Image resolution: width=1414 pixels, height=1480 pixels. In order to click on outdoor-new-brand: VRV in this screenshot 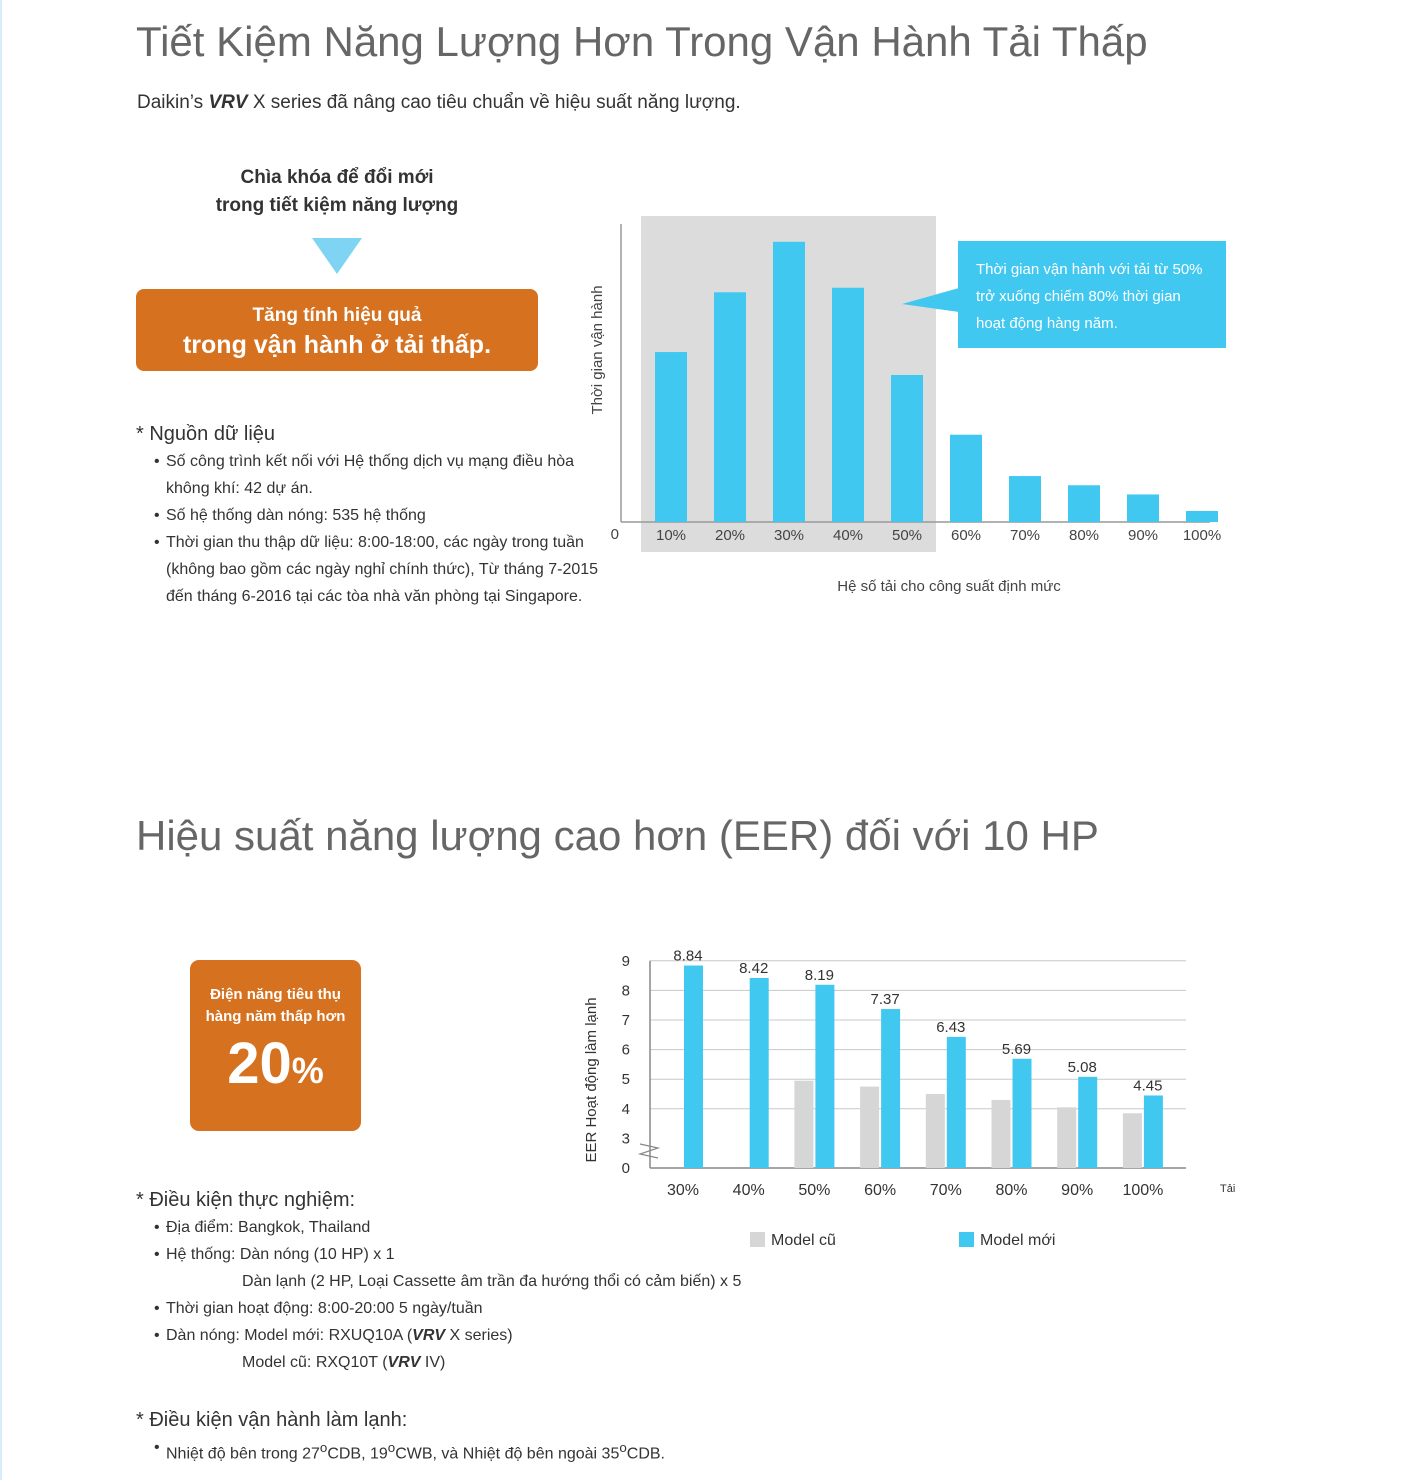, I will do `click(429, 1335)`.